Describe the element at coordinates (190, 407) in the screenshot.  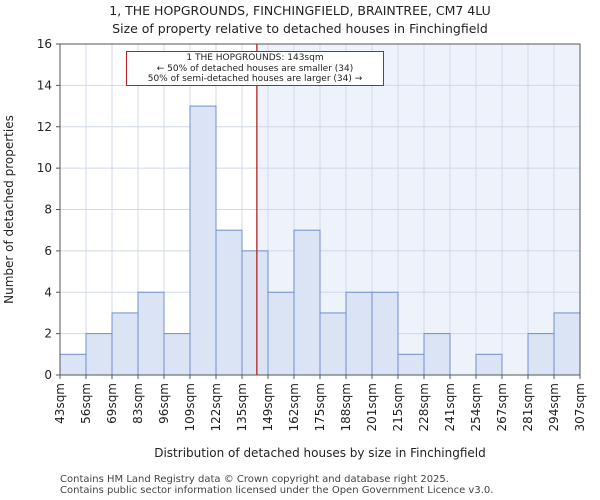
I see `x-tick-label-109sqm: 109sqm` at that location.